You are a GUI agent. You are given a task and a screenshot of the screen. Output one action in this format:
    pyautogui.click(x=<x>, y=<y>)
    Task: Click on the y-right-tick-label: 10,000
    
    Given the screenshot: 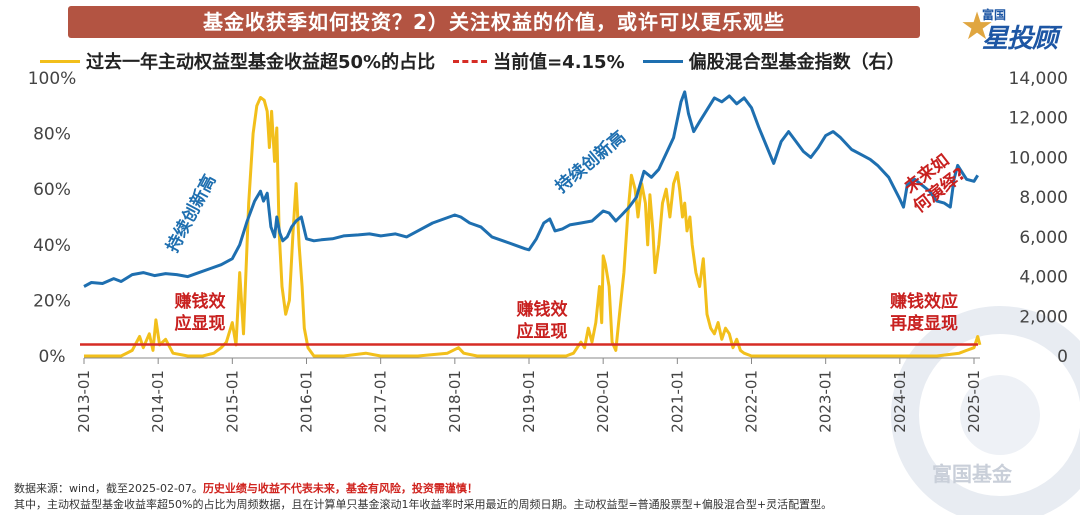 What is the action you would take?
    pyautogui.click(x=1038, y=158)
    